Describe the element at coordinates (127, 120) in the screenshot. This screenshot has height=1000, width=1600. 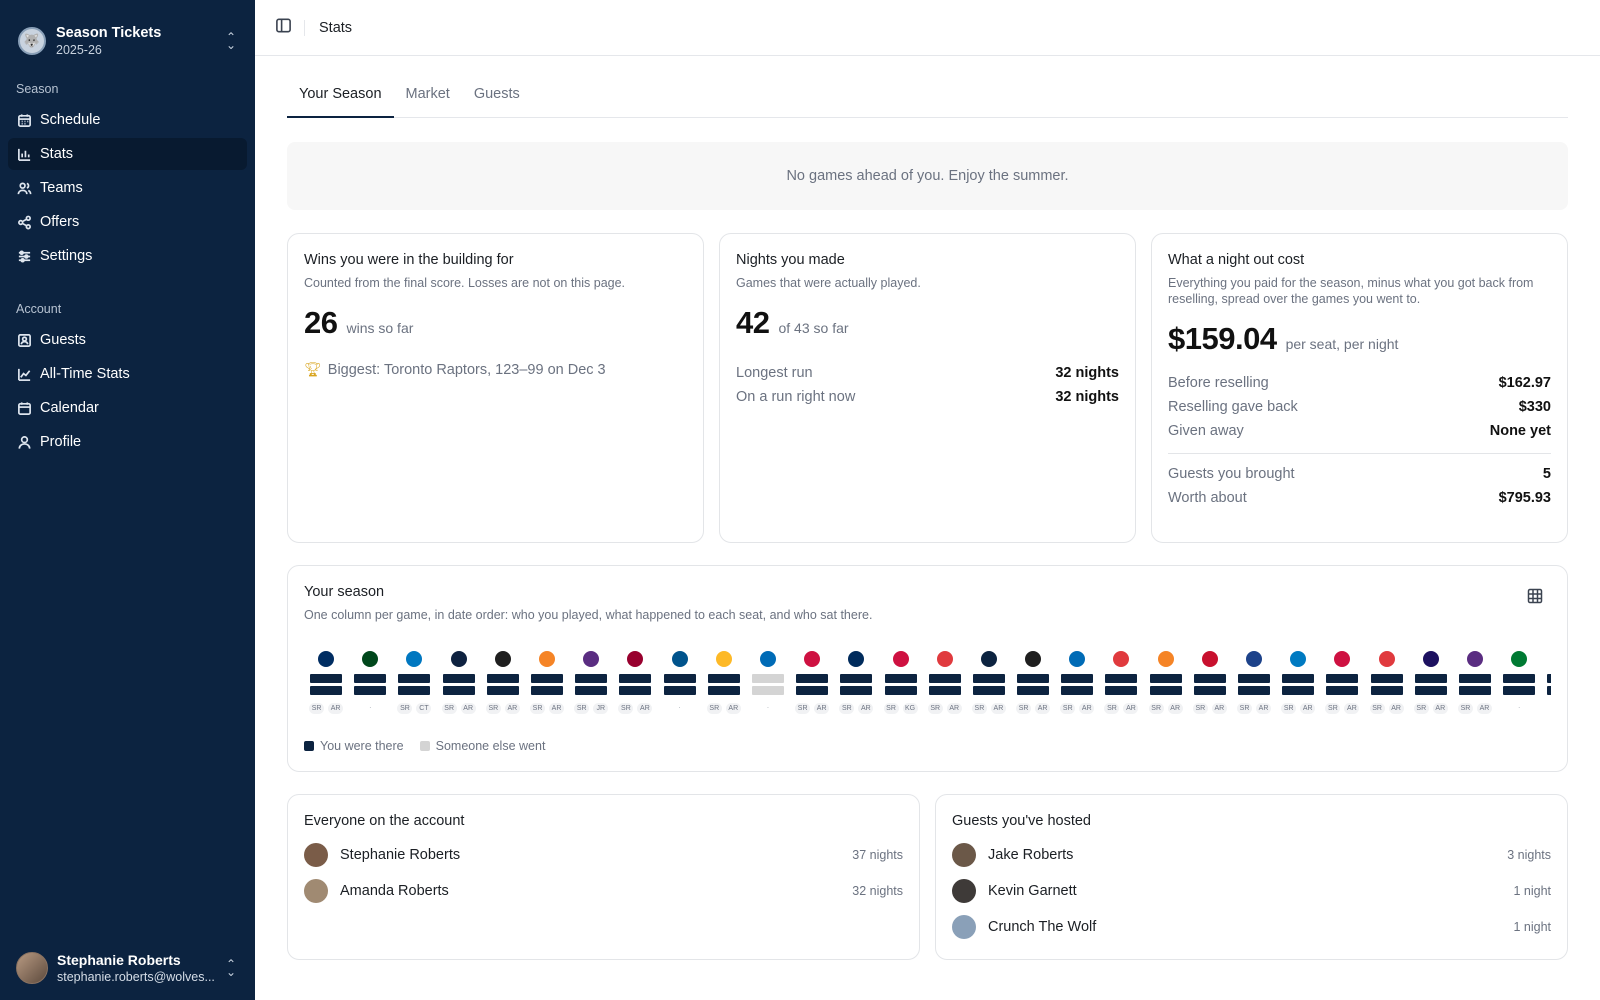
I see `sidebar-item-schedule: Schedule` at that location.